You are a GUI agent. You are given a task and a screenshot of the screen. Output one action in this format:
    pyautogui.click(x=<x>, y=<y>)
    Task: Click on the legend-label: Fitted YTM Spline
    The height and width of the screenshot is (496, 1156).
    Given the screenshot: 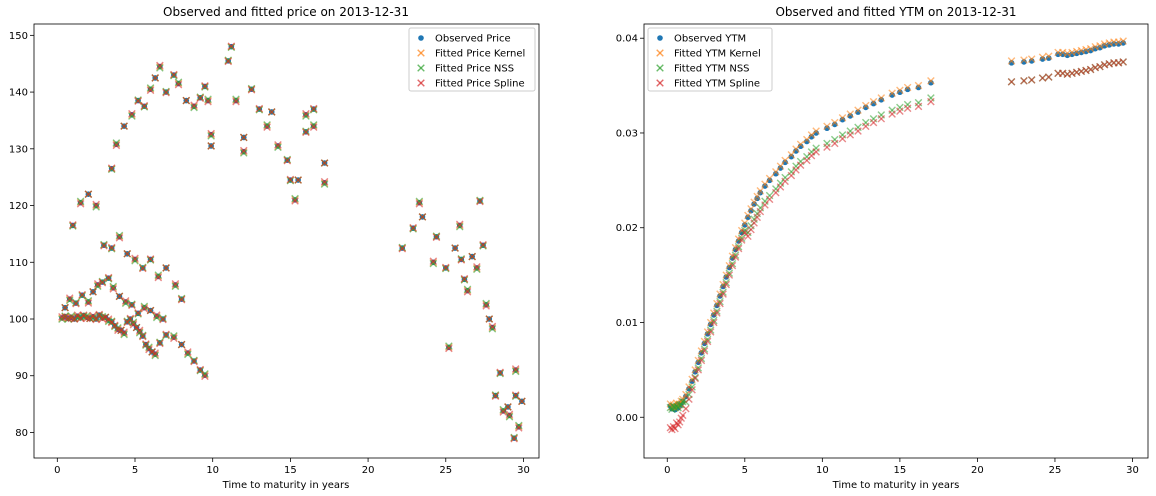 What is the action you would take?
    pyautogui.click(x=717, y=84)
    